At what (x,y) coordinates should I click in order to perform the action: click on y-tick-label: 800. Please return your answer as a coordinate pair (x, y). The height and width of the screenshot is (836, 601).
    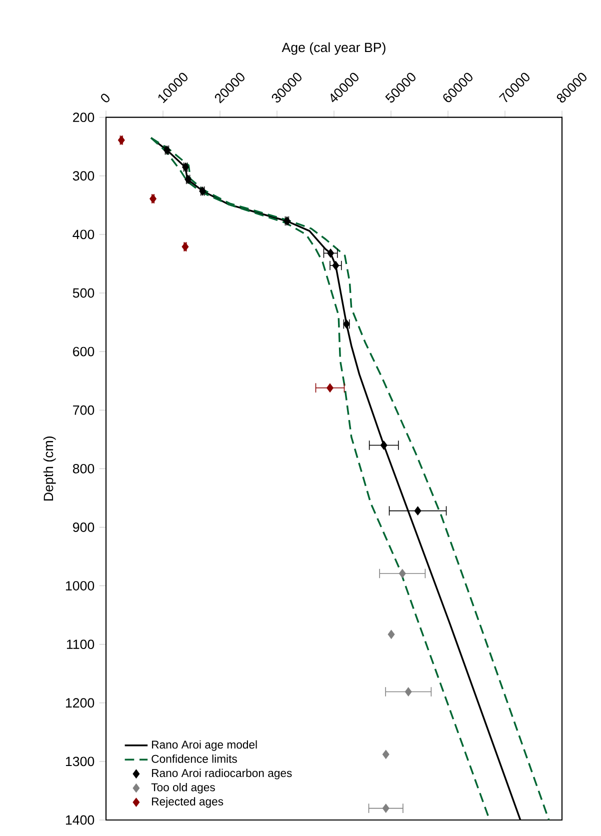
    Looking at the image, I should click on (83, 469).